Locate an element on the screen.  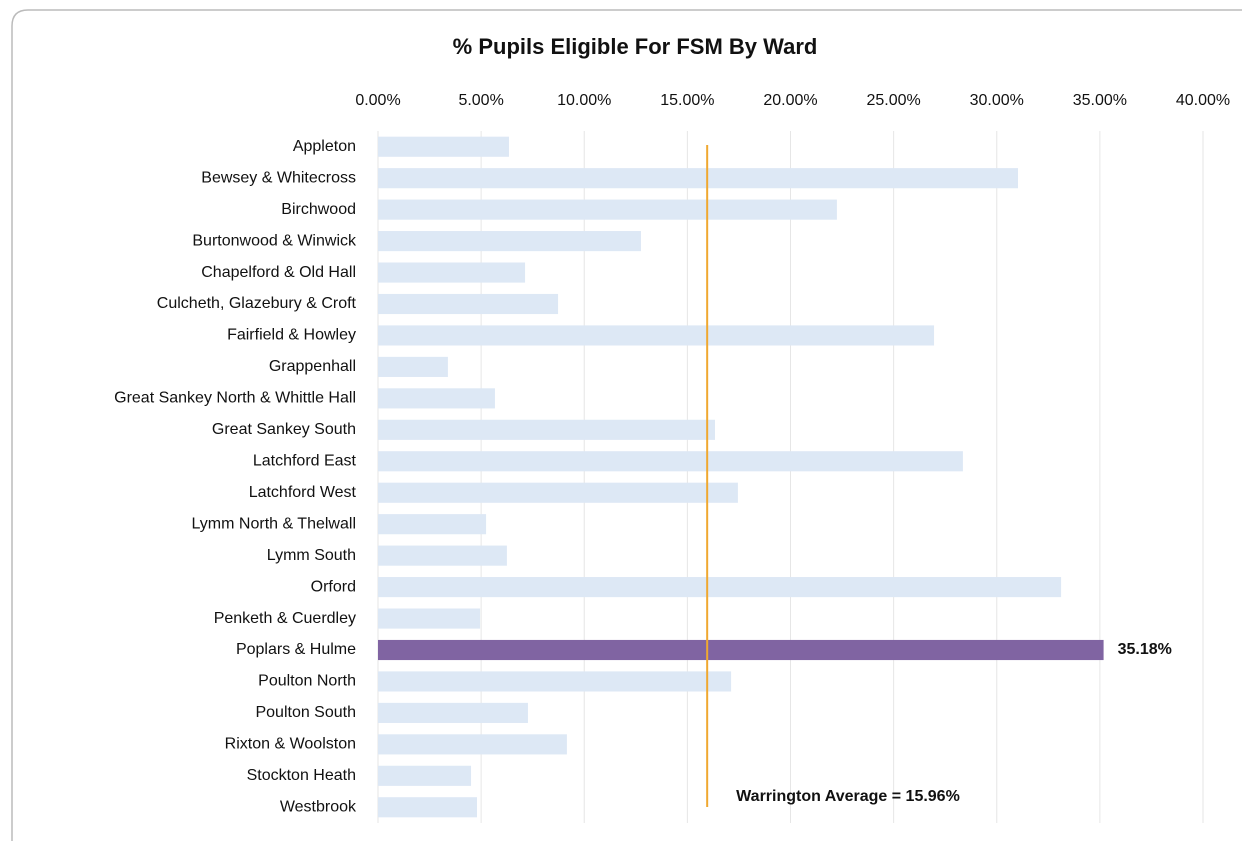
y-tick-label: Culcheth, Glazebury & Croft is located at coordinates (257, 303).